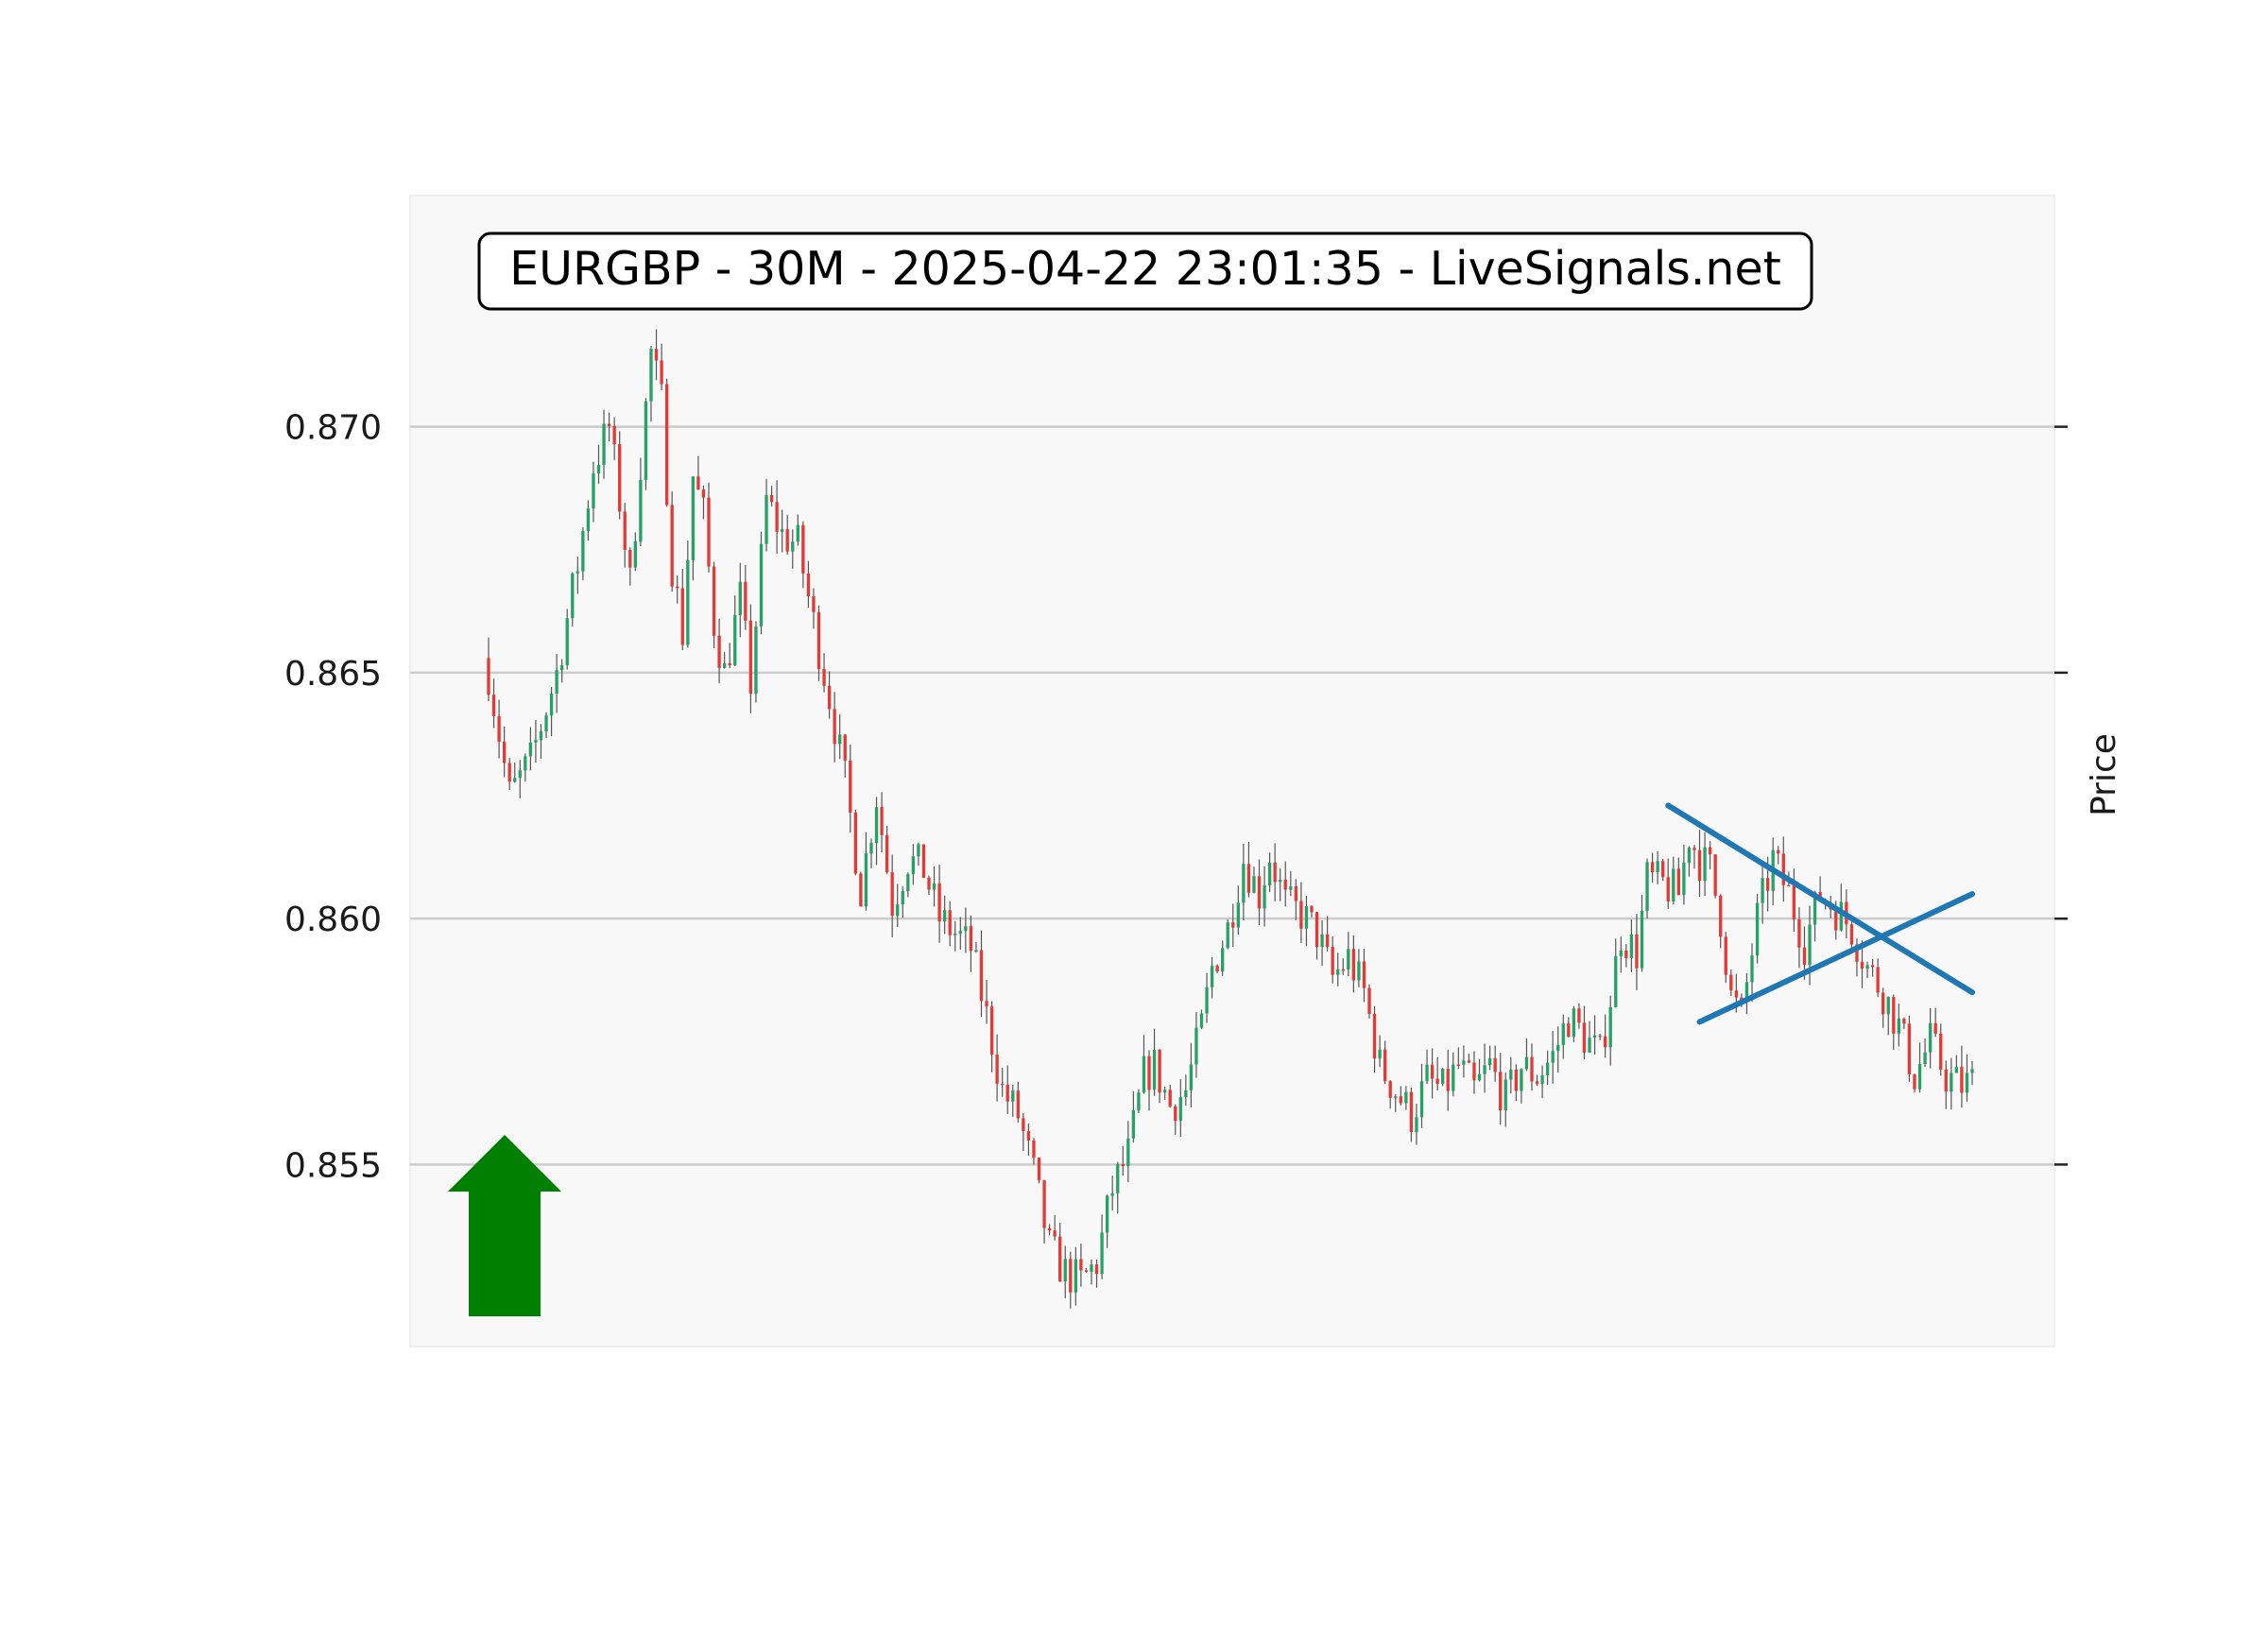  Describe the element at coordinates (1820, 914) in the screenshot. I see `pattern-lines` at that location.